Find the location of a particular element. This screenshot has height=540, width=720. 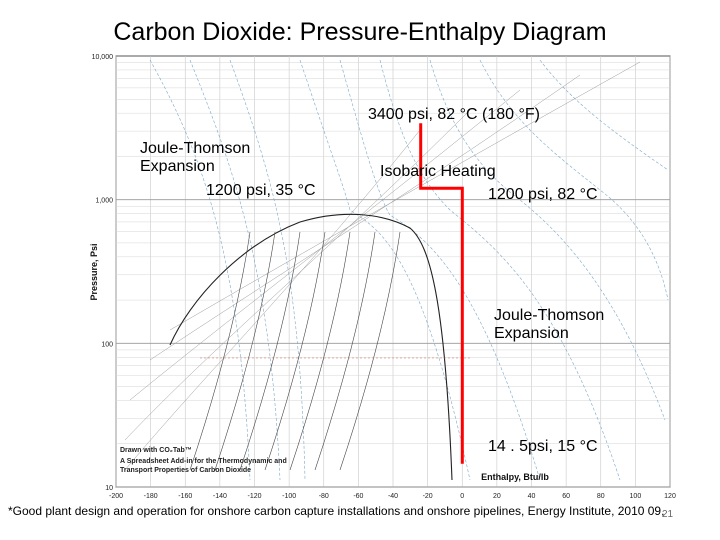

annotation-jt-expansion-1-line1: Joule-Thomson is located at coordinates (195, 148).